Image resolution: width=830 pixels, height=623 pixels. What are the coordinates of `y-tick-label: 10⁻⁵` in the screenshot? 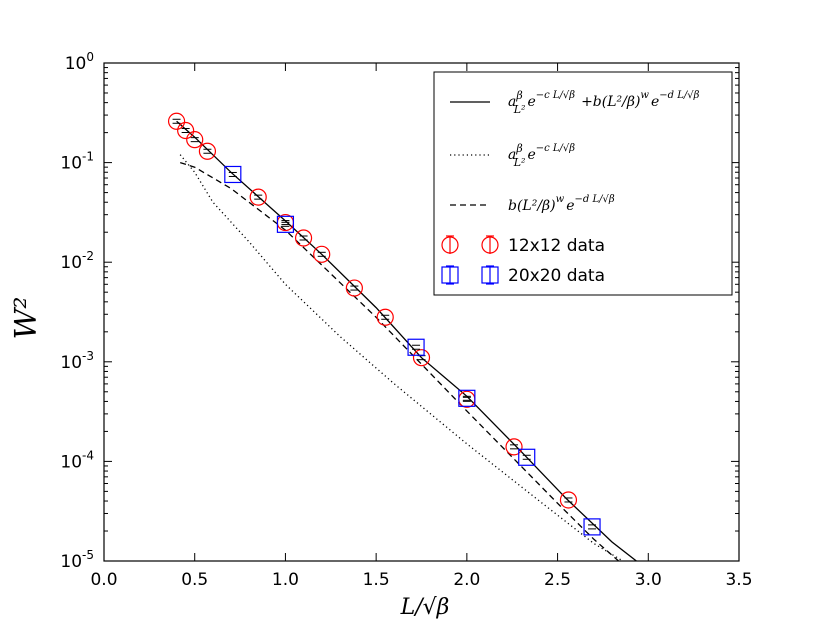 It's located at (77, 560).